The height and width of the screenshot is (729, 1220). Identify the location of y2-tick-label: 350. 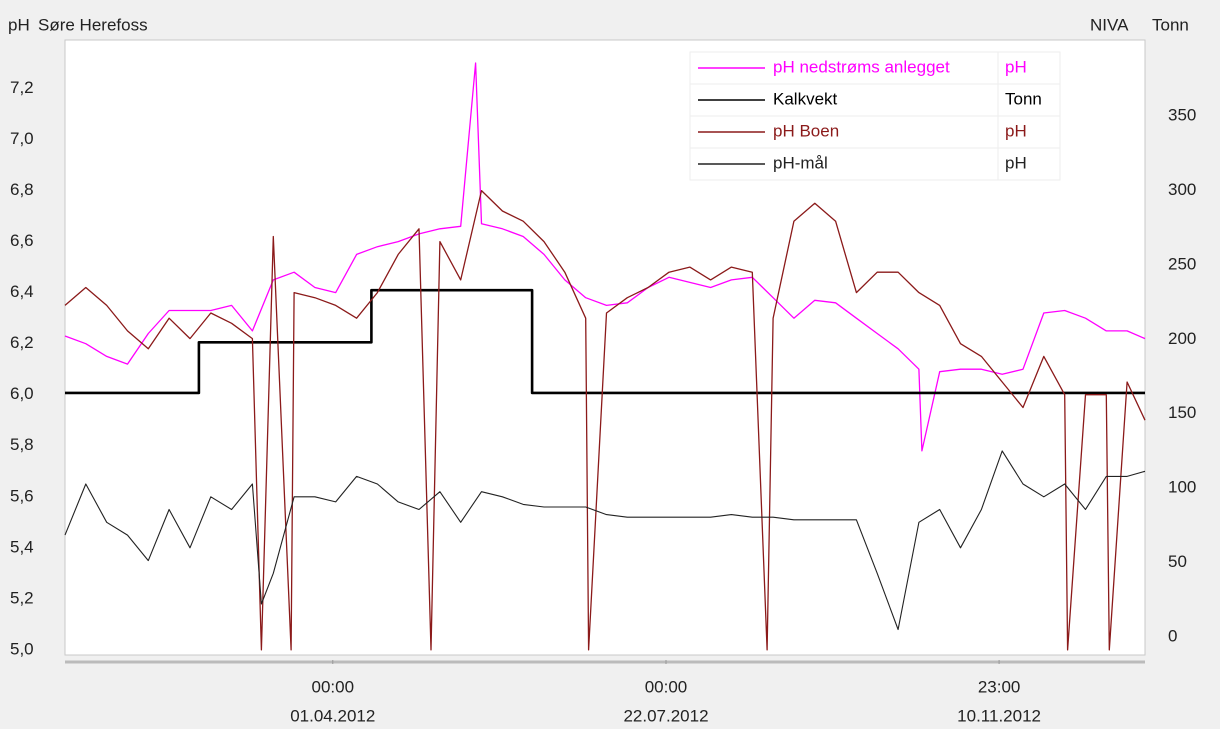
(1182, 114).